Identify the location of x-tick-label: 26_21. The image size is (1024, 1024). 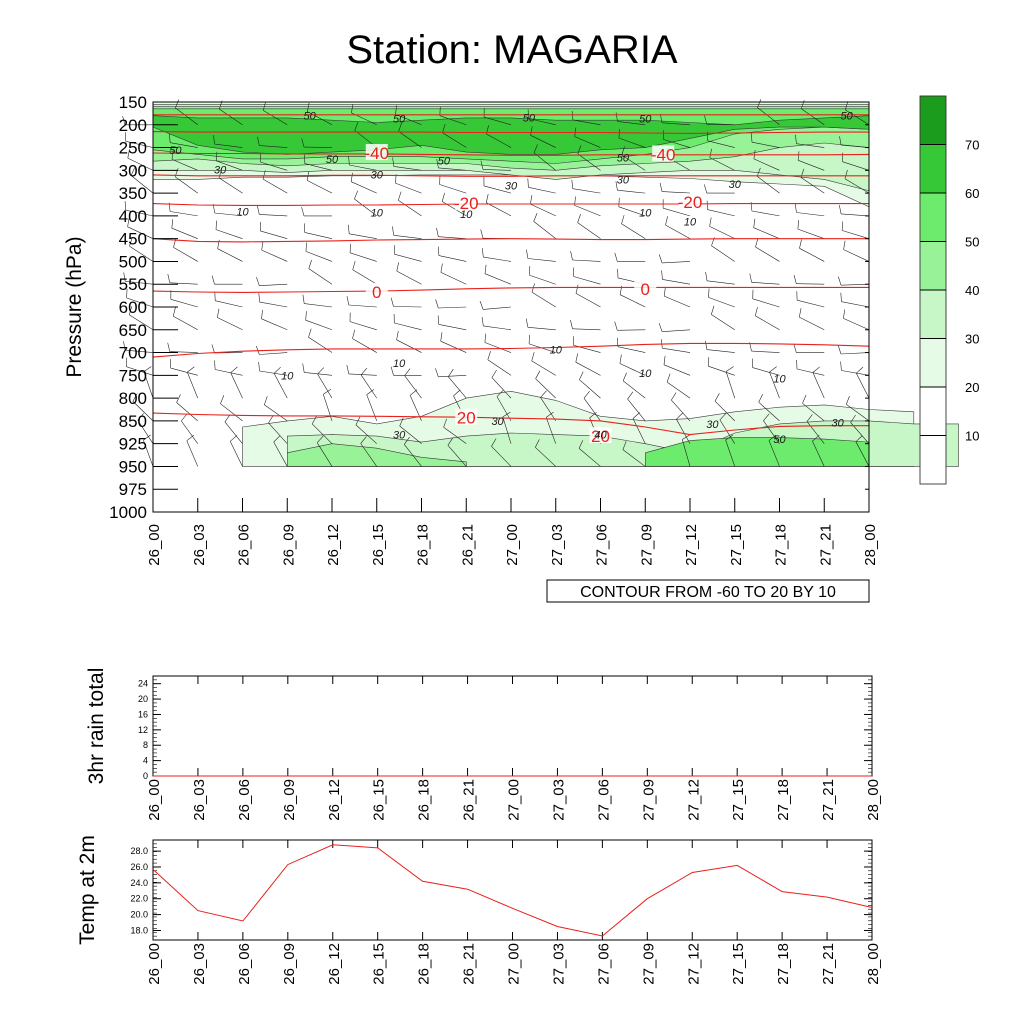
(469, 800).